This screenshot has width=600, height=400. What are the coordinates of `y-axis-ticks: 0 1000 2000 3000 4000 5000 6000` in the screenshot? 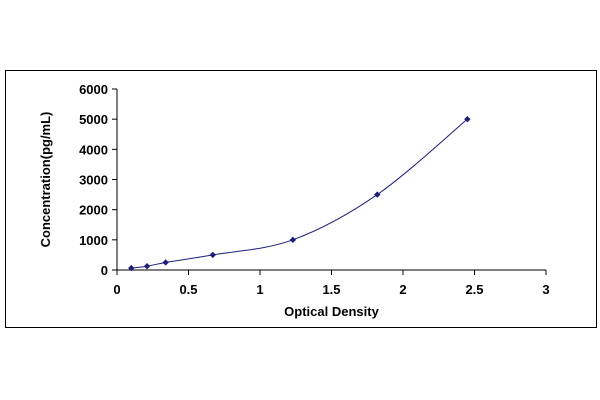 It's located at (98, 180).